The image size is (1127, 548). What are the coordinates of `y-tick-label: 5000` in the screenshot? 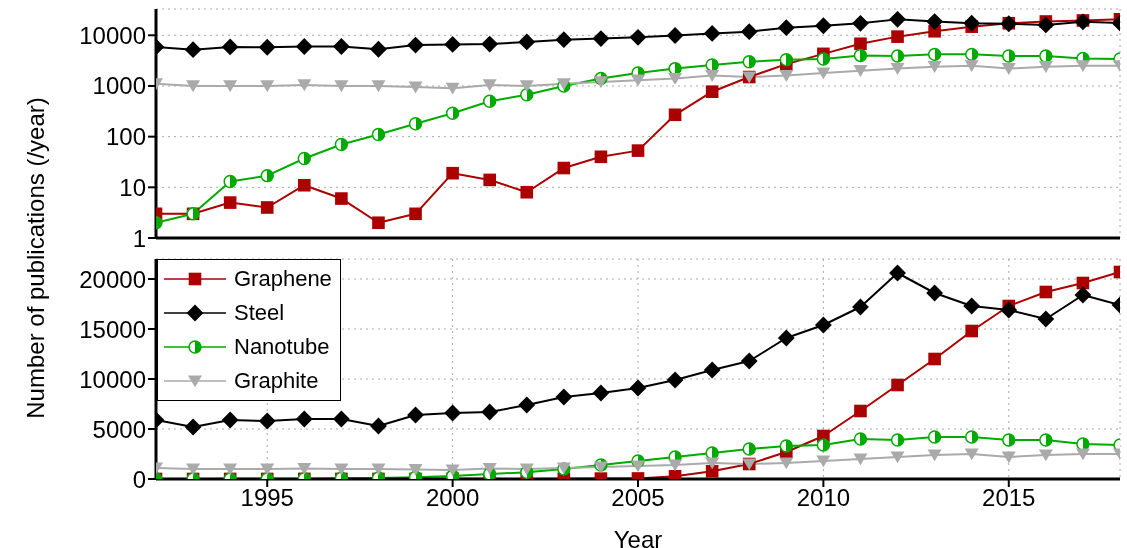 It's located at (119, 429).